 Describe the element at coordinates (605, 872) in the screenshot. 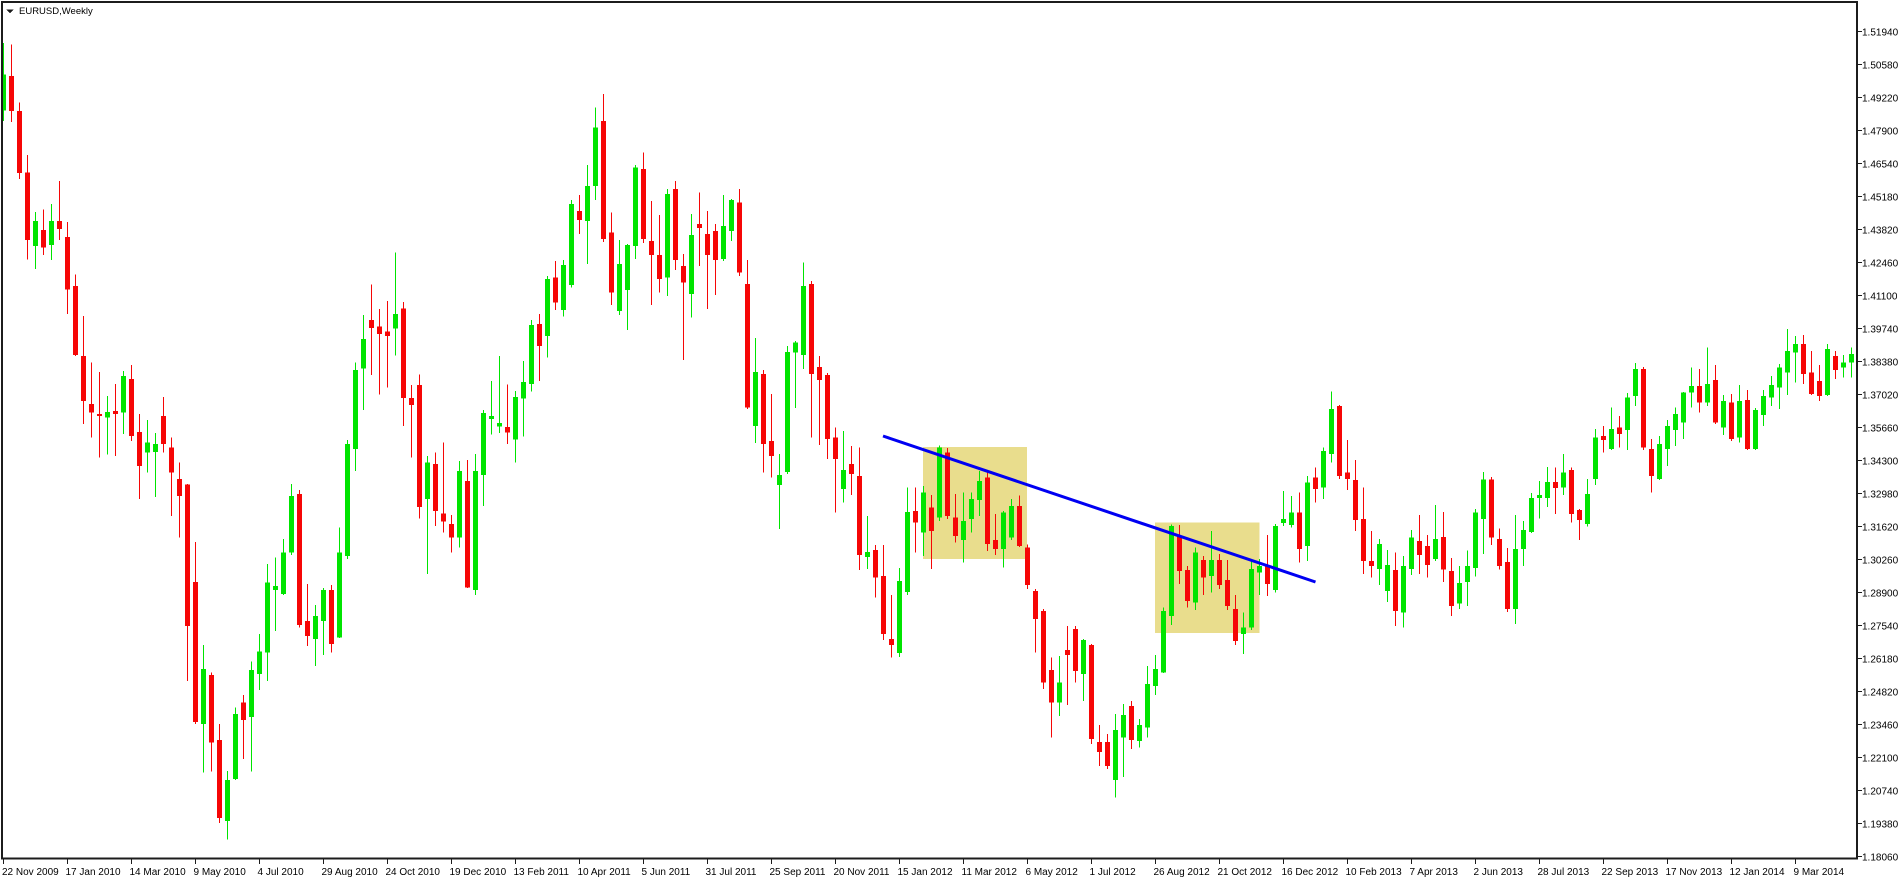

I see `svg-text: 10 Apr 2011` at that location.